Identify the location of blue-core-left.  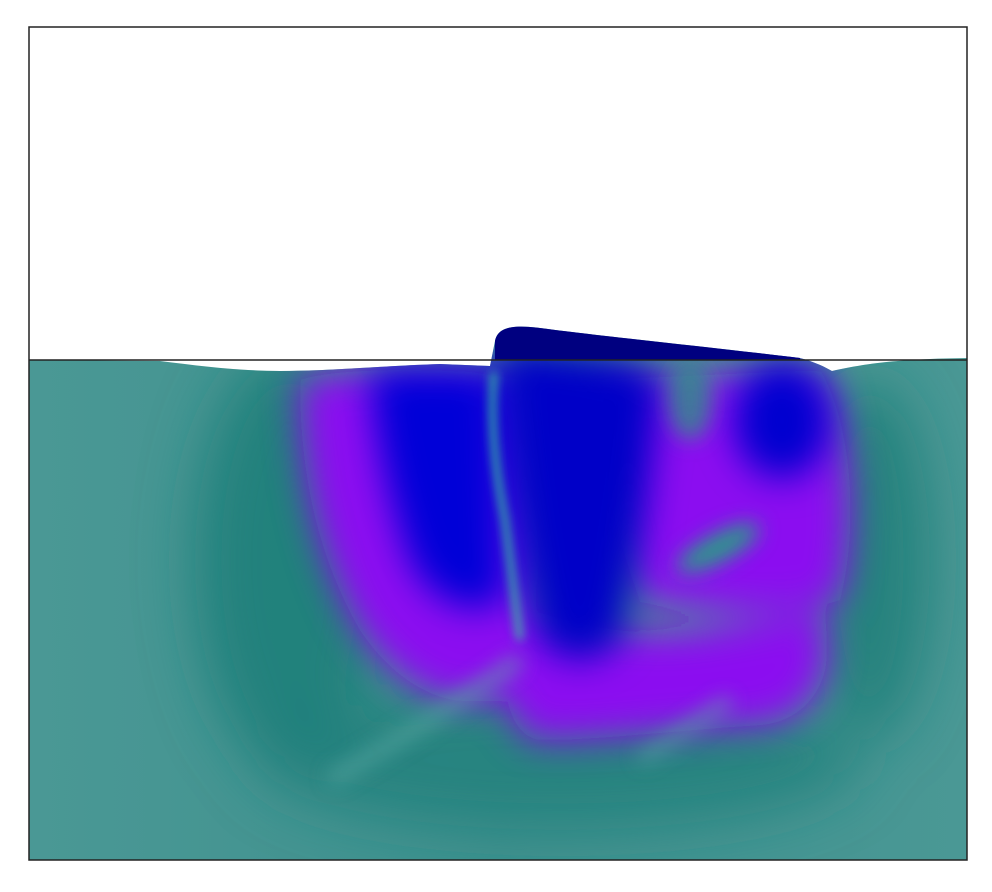
(437, 488).